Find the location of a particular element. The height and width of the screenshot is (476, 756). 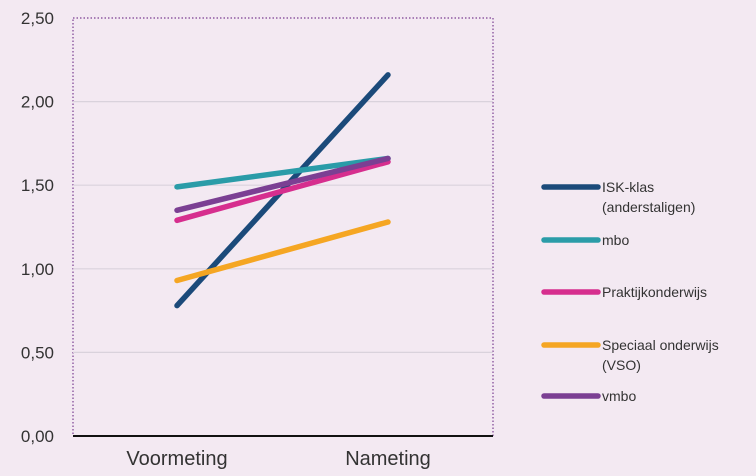

legend-label: ISK-klas is located at coordinates (628, 187).